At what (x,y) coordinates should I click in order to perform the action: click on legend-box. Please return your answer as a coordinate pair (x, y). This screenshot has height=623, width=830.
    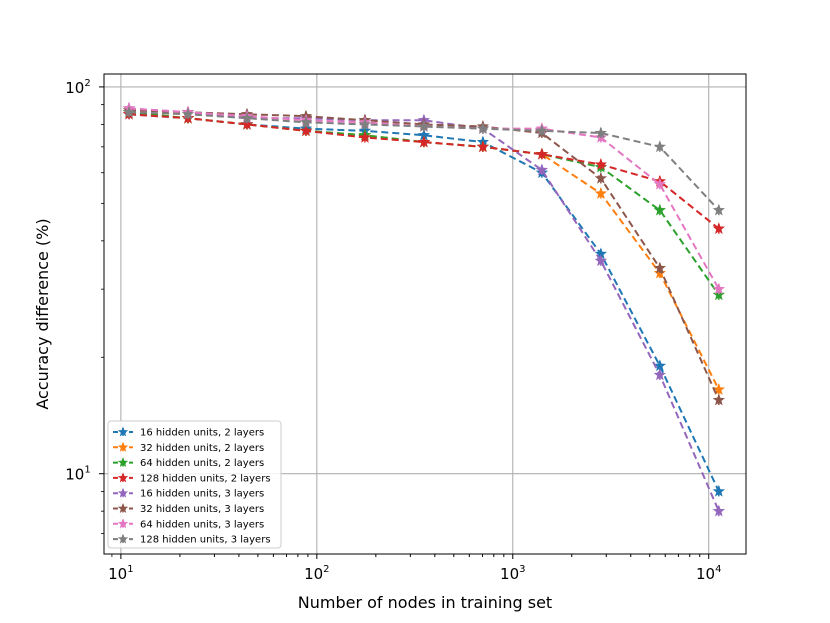
    Looking at the image, I should click on (194, 484).